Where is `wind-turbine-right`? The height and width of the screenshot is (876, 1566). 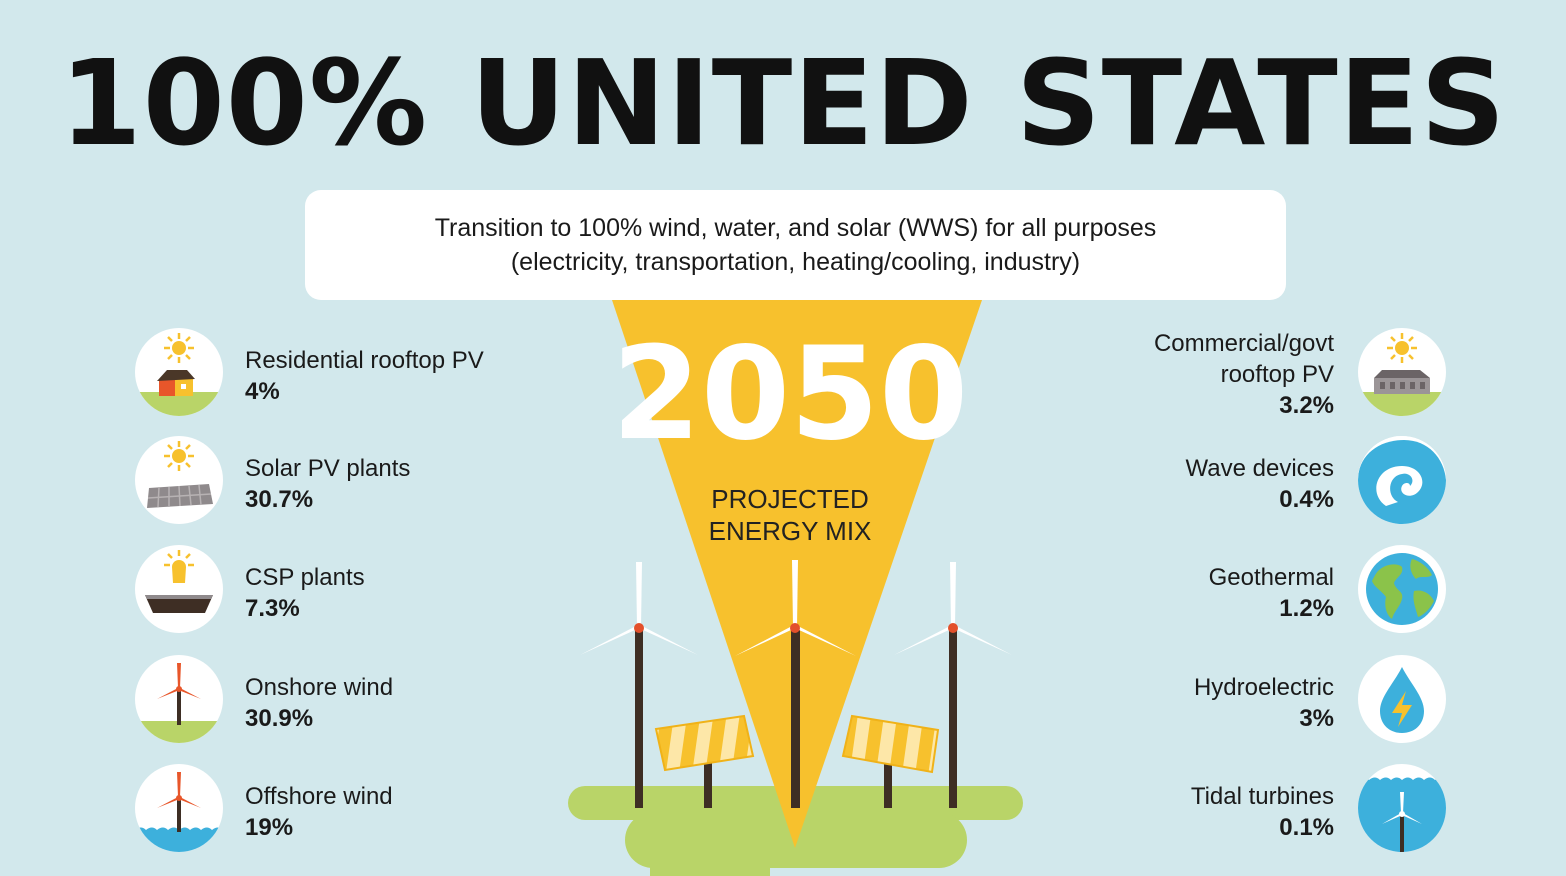 wind-turbine-right is located at coordinates (953, 685).